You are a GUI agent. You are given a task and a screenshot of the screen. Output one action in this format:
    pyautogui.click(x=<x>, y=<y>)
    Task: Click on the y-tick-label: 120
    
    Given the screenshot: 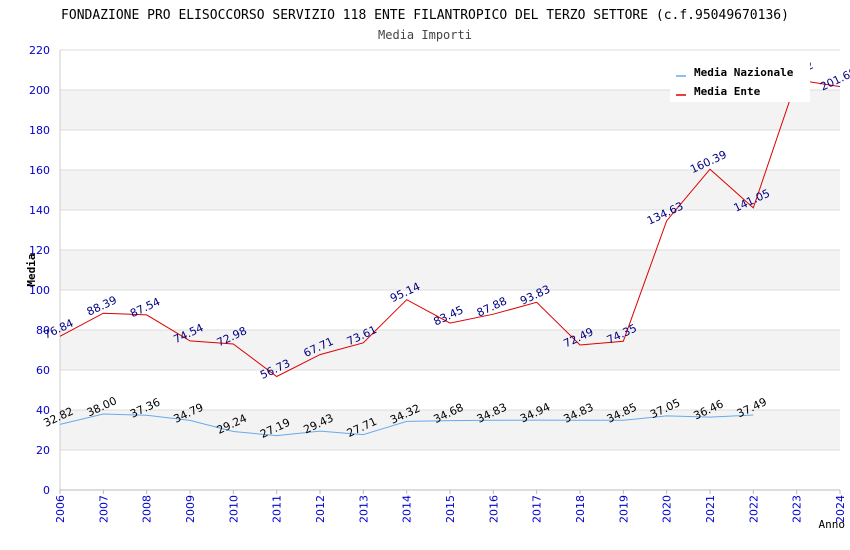 What is the action you would take?
    pyautogui.click(x=39, y=250)
    